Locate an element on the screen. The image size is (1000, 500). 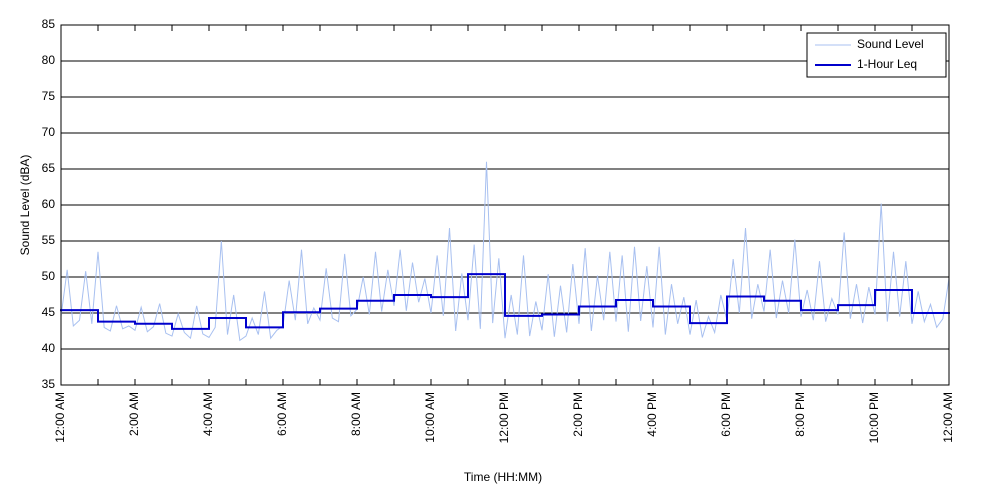
y-tick-label: 65 is located at coordinates (49, 168).